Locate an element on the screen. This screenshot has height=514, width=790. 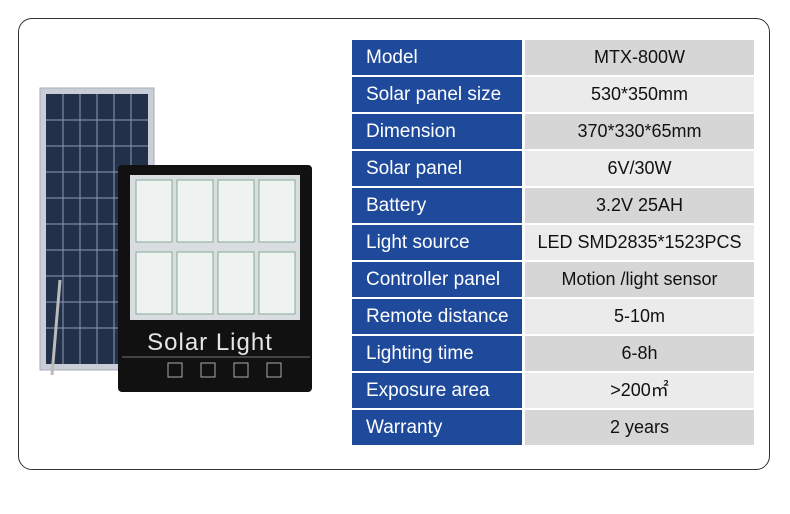
spec-row: Exposure area >200㎡ is located at coordinates (553, 390).